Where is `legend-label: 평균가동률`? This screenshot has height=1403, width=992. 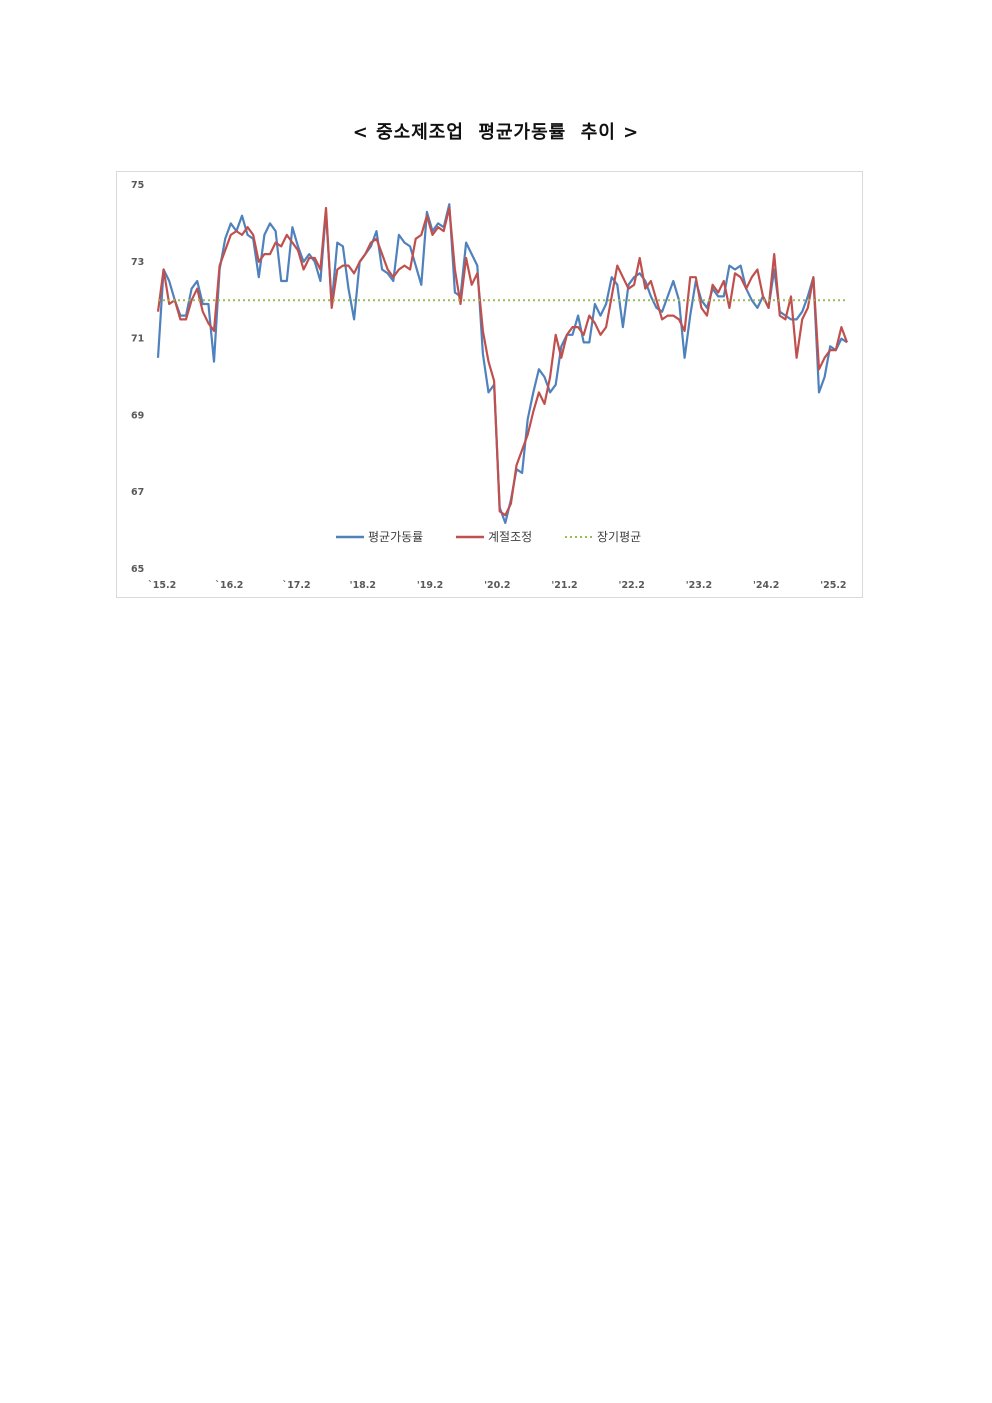
legend-label: 평균가동률 is located at coordinates (395, 537).